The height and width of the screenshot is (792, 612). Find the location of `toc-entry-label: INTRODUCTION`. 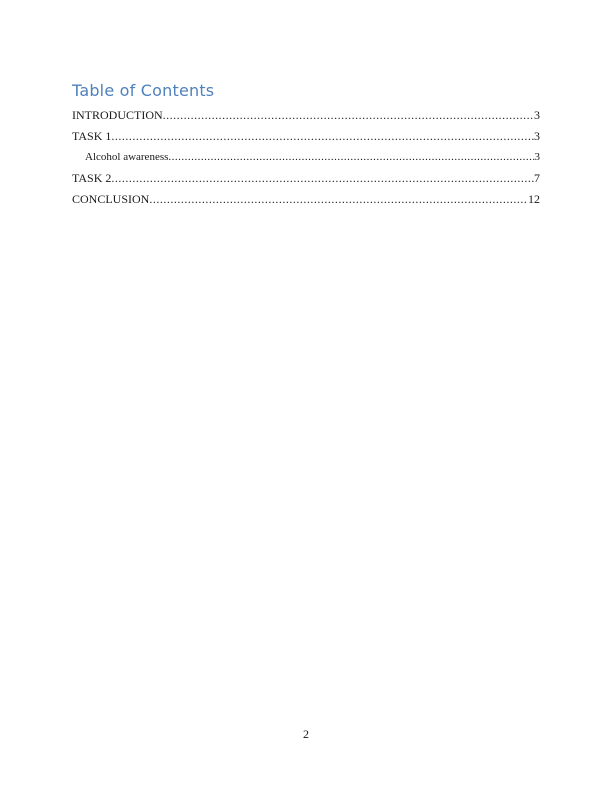

toc-entry-label: INTRODUCTION is located at coordinates (117, 115).